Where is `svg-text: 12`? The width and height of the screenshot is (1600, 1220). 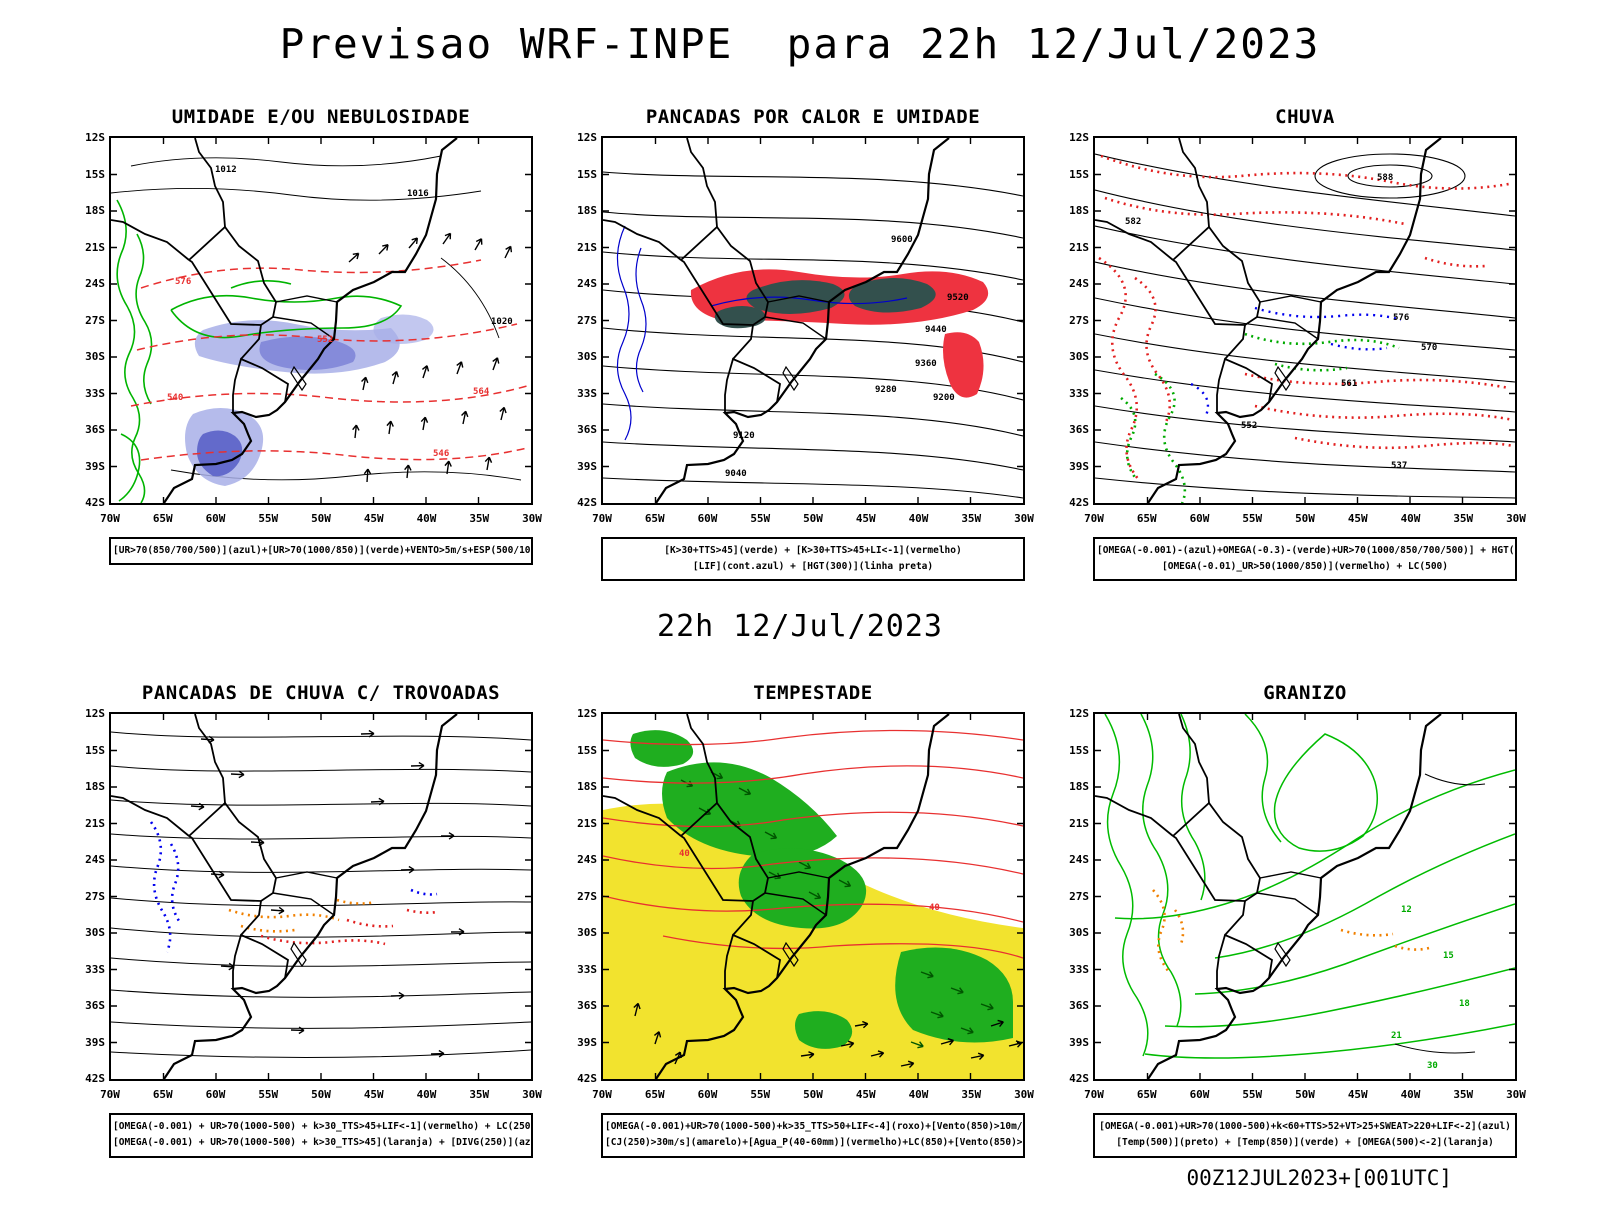
svg-text: 12 is located at coordinates (1406, 910).